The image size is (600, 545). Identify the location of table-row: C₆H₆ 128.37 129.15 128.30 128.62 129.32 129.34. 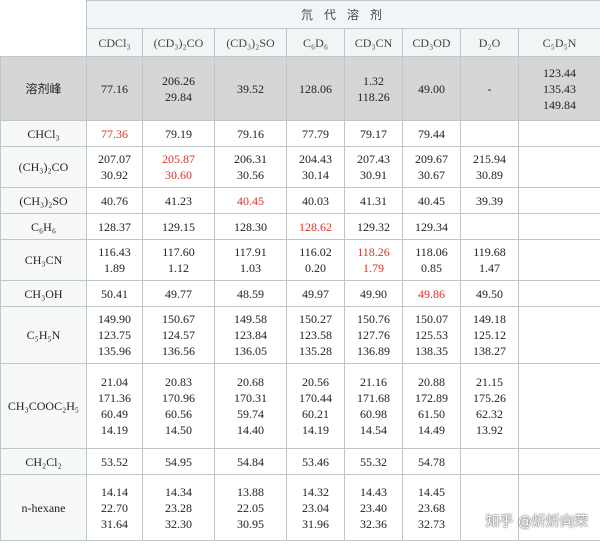
(300, 226).